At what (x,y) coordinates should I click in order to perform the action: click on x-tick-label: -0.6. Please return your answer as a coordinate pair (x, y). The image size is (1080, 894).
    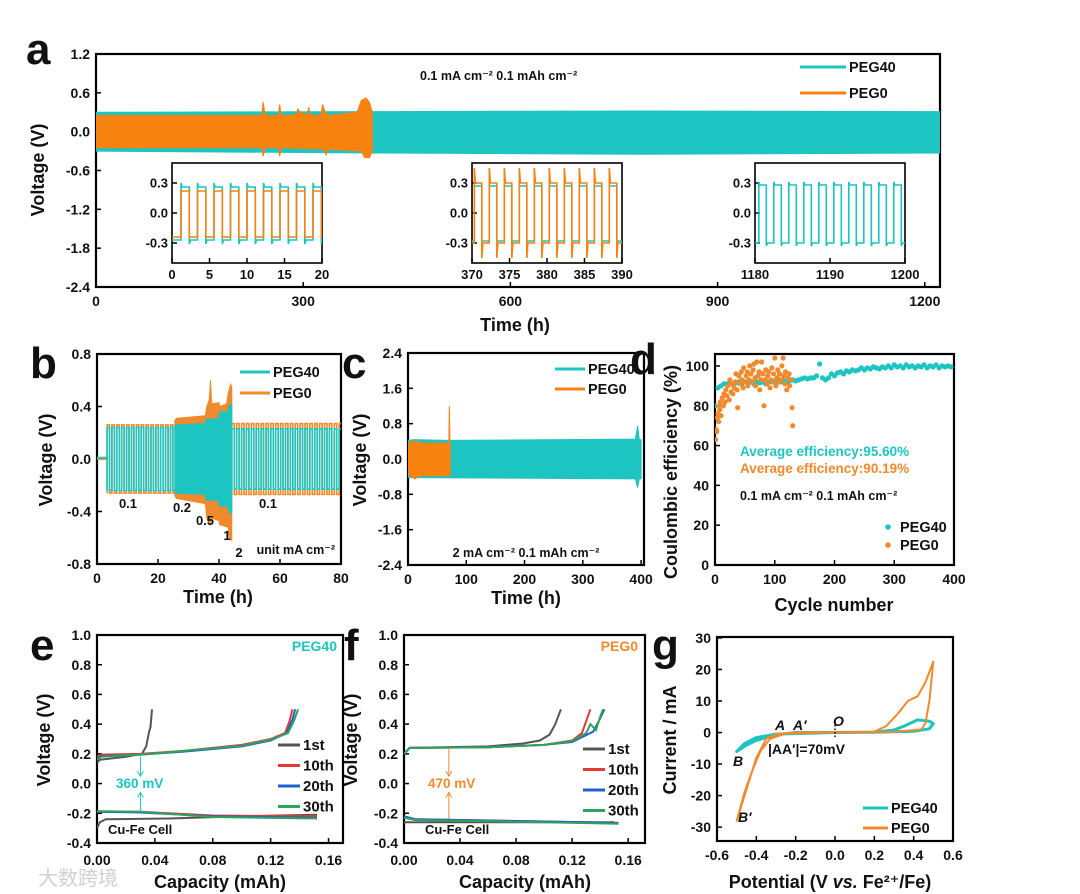
    Looking at the image, I should click on (717, 855).